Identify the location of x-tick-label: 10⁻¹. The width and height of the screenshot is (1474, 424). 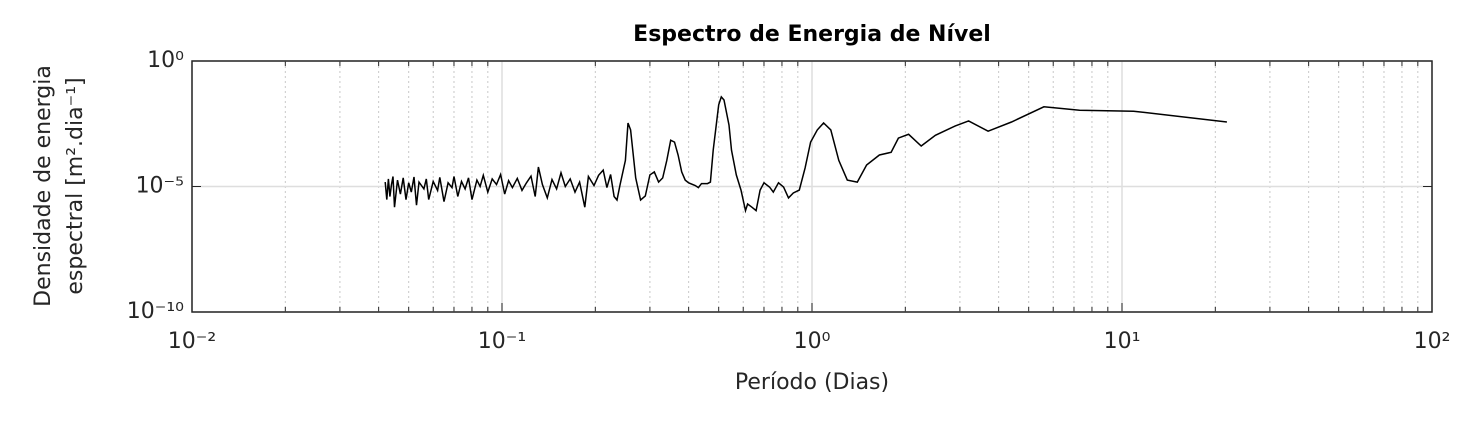
(502, 341).